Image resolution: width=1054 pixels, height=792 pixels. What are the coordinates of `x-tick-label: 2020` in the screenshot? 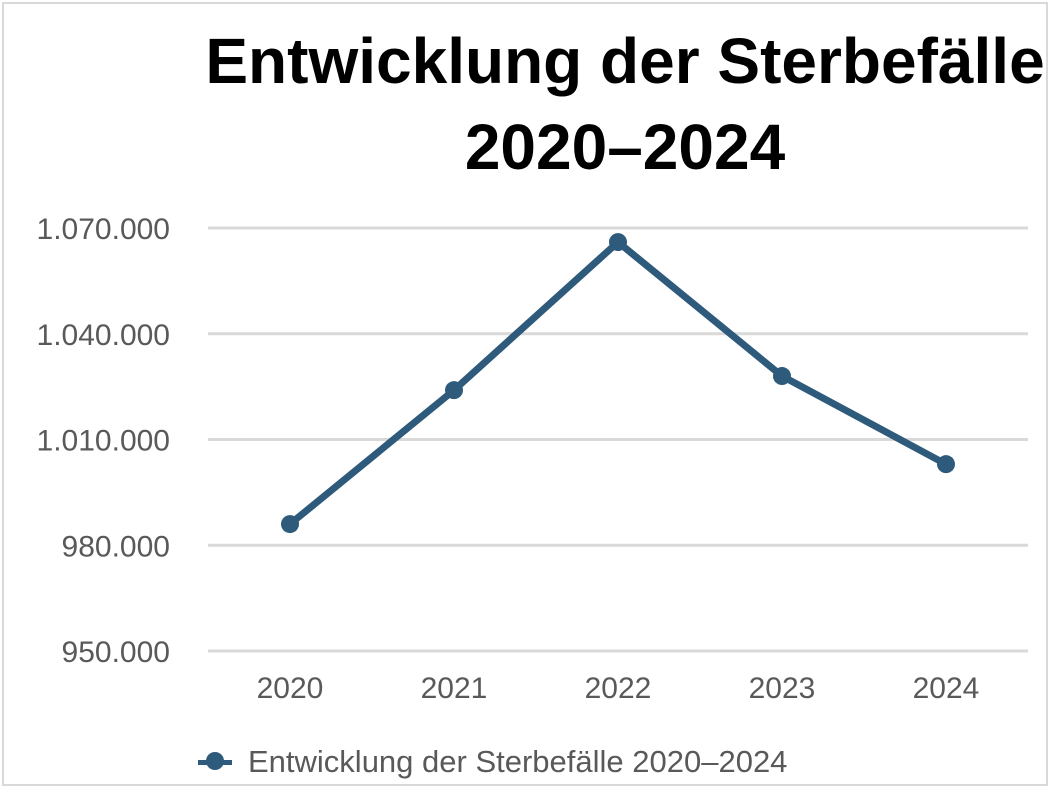 It's located at (290, 688).